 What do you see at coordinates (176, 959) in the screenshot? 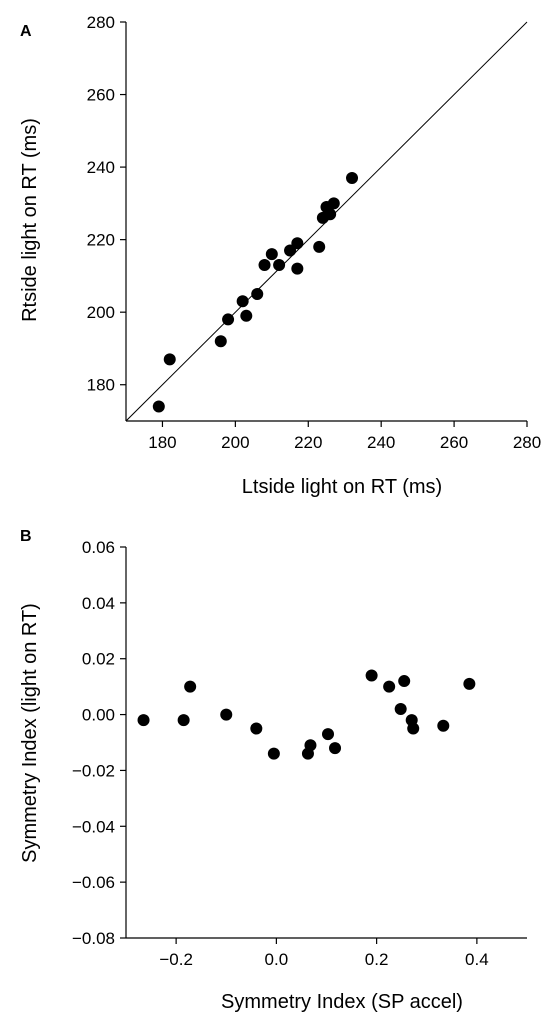
I see `x-tick-label: −0.2` at bounding box center [176, 959].